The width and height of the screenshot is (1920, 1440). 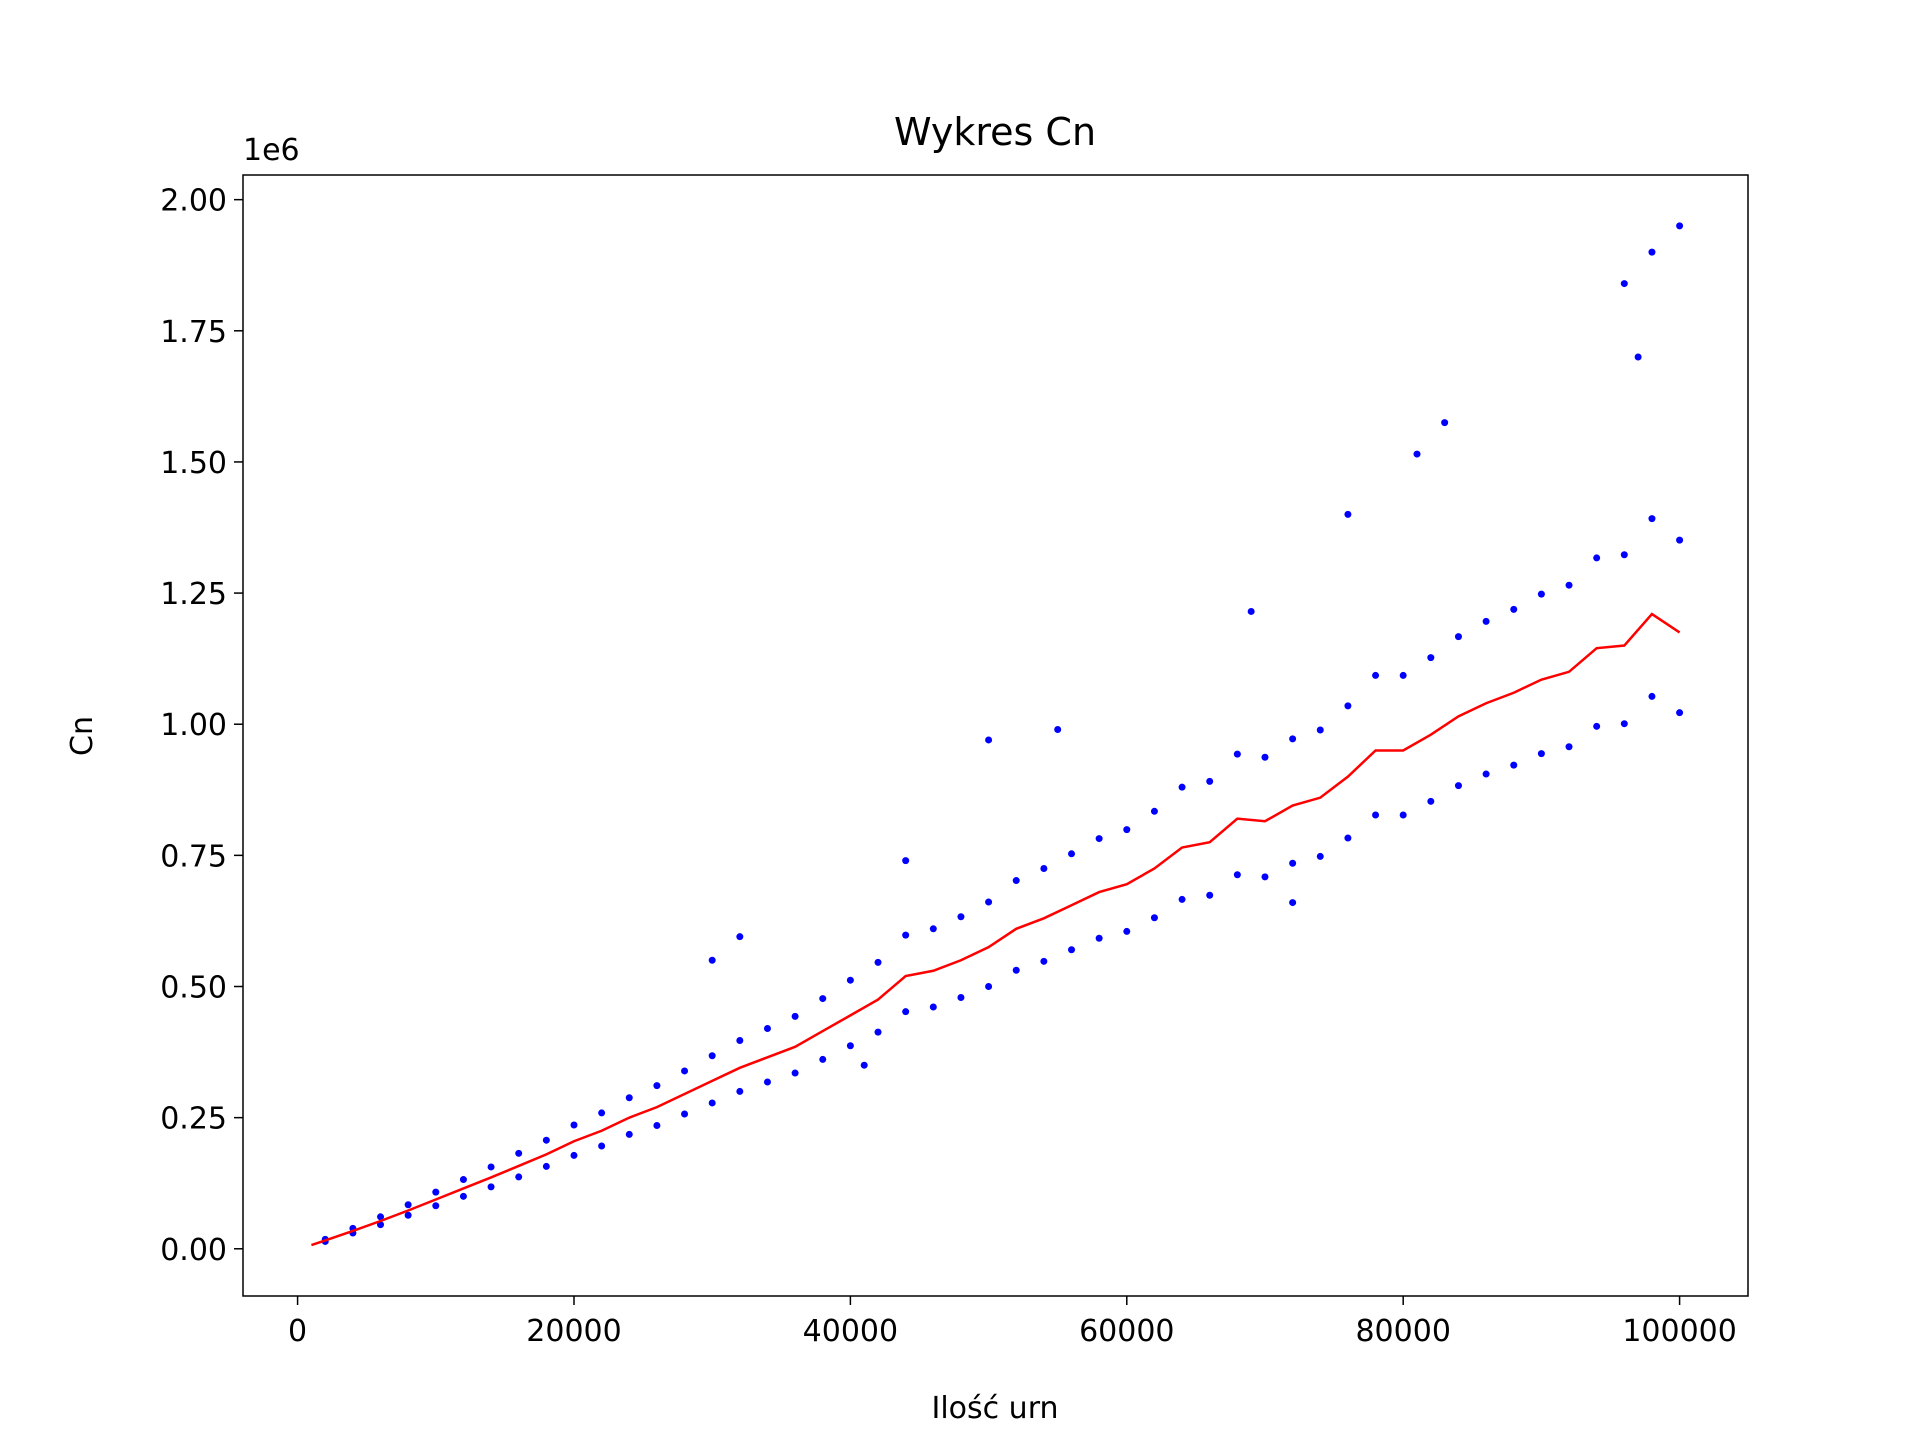 I want to click on y-tick-label: 1.50, so click(x=193, y=463).